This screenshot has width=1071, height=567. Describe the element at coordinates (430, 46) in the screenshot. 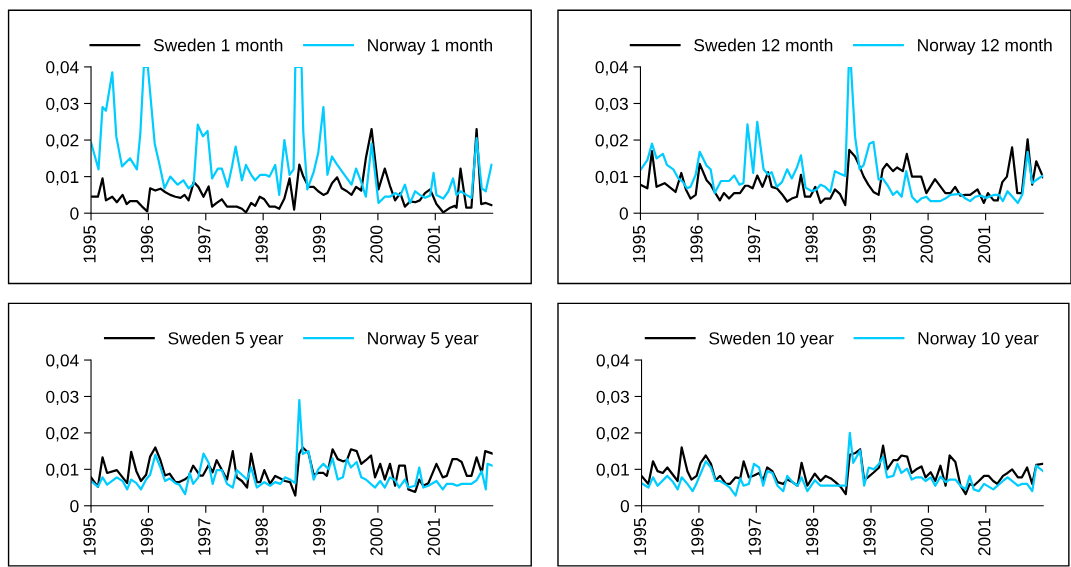

I see `legend-label: Norway 1 month` at that location.